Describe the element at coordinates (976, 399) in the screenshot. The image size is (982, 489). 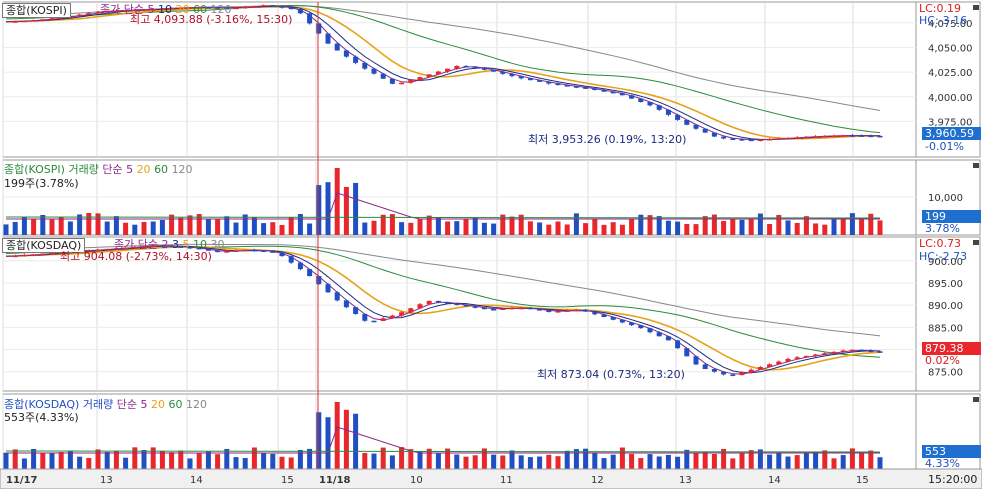
I see `panel-collapse-icon` at that location.